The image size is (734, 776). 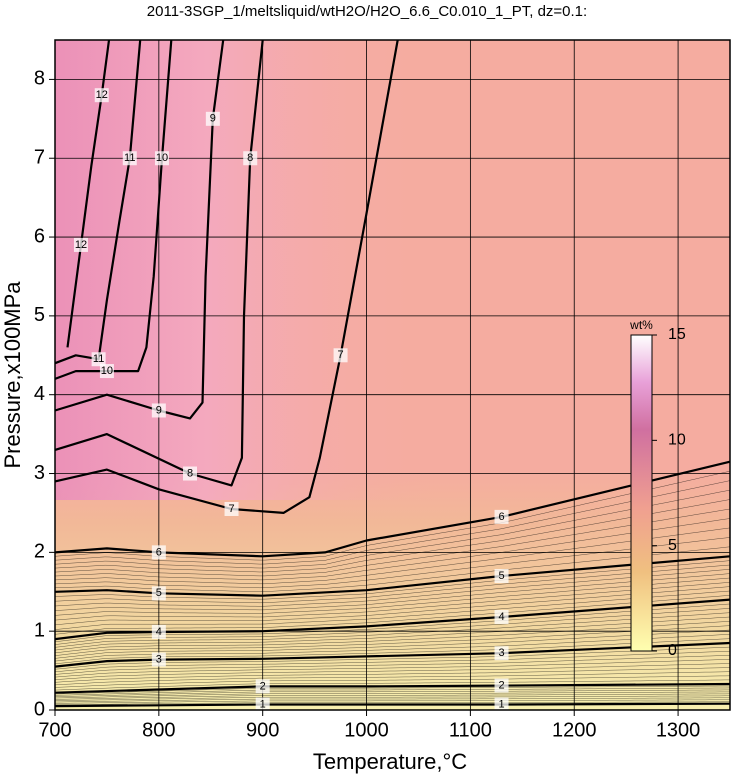 What do you see at coordinates (12, 375) in the screenshot?
I see `y-axis-label: Pressure,x100MPa` at bounding box center [12, 375].